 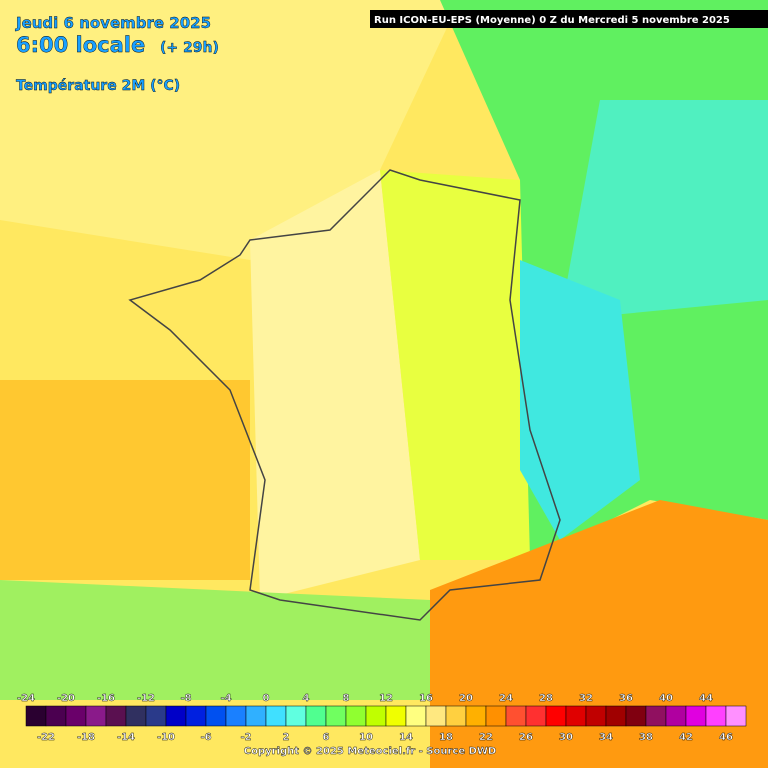 What do you see at coordinates (666, 698) in the screenshot?
I see `legend-label: 40` at bounding box center [666, 698].